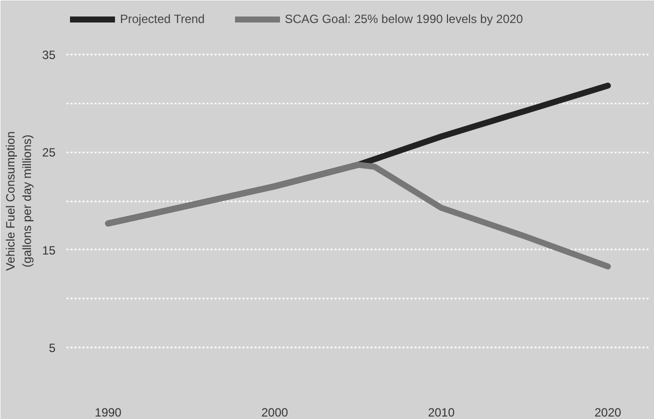  What do you see at coordinates (403, 19) in the screenshot?
I see `legend-label: SCAG Goal: 25% below 1990 levels by 2020` at bounding box center [403, 19].